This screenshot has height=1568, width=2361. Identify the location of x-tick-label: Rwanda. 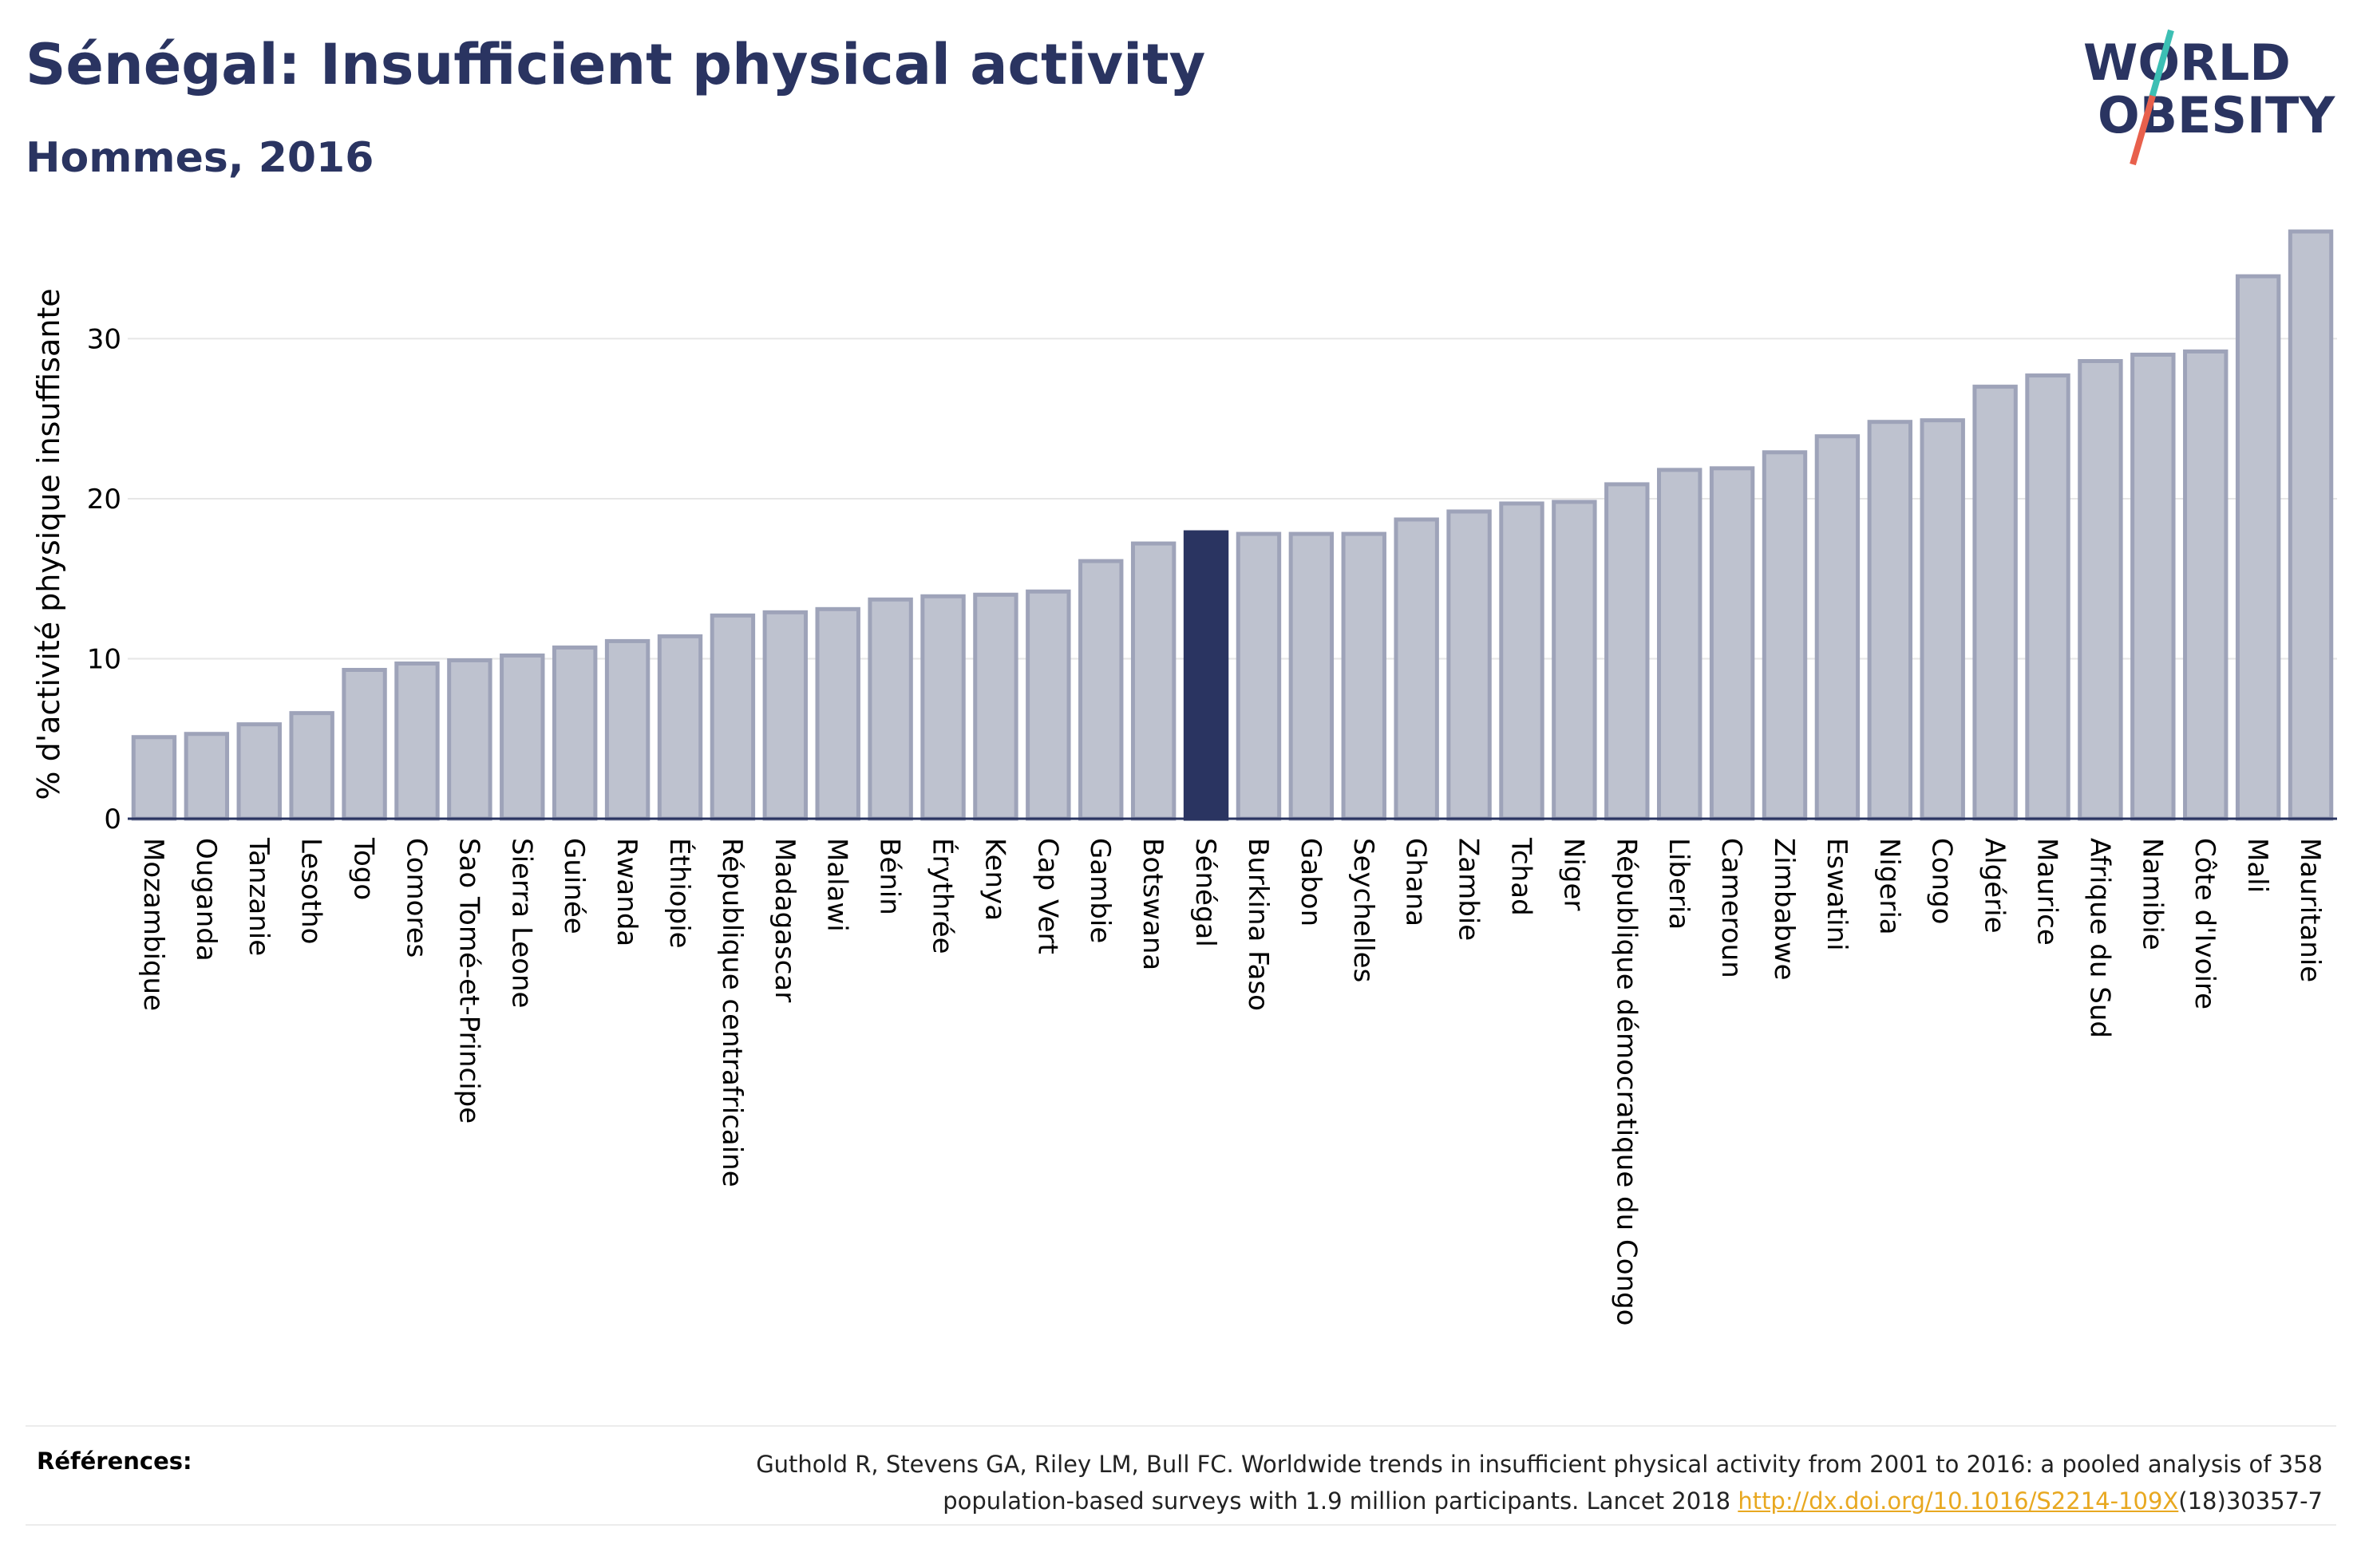
(627, 892).